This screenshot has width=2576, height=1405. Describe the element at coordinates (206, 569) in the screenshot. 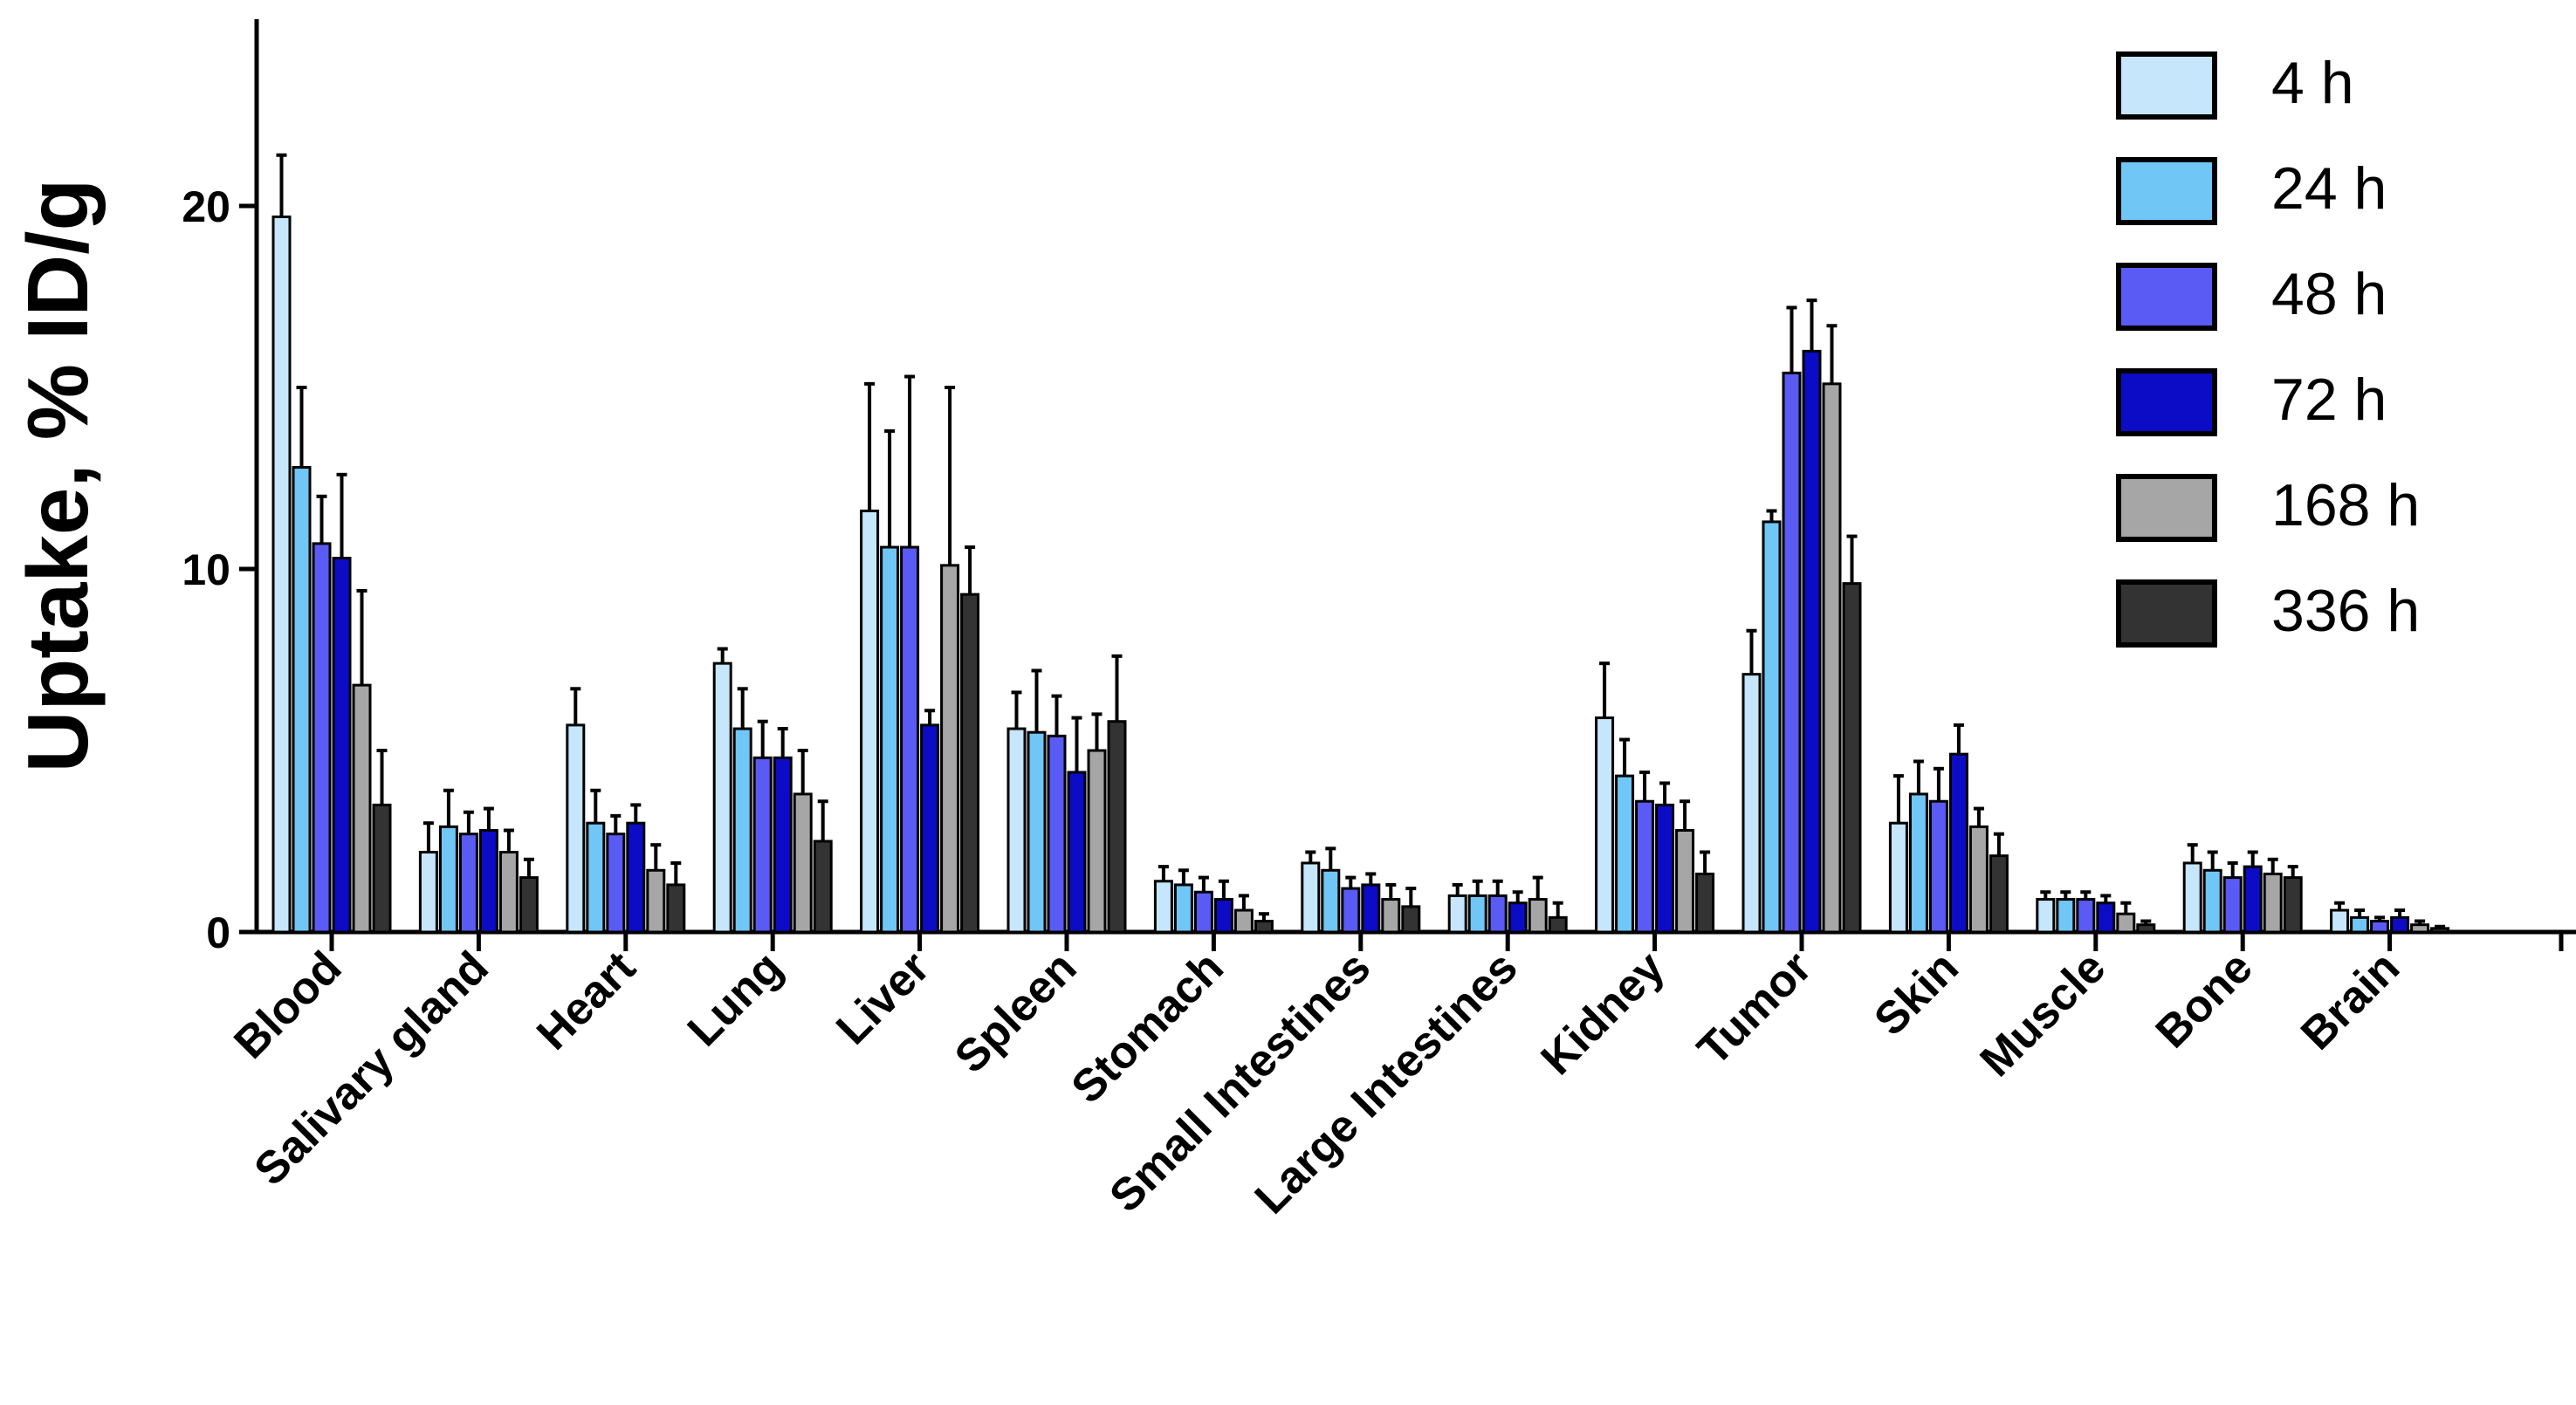

I see `y-tick-label: 10` at that location.